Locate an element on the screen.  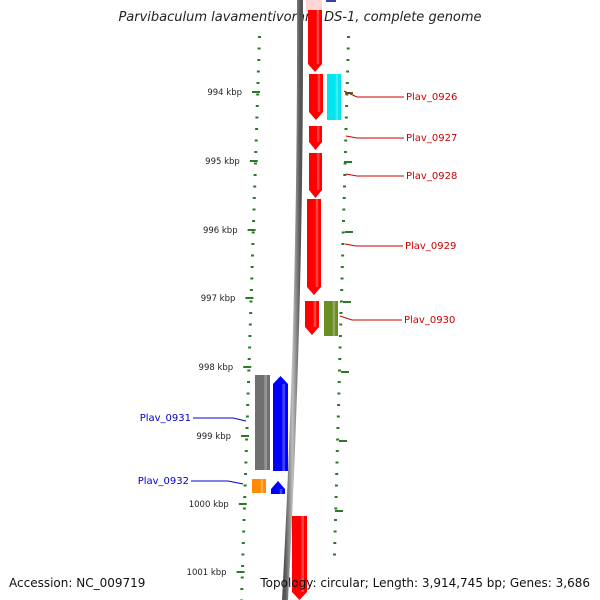
gene-label: Plav_0931 is located at coordinates (165, 418).